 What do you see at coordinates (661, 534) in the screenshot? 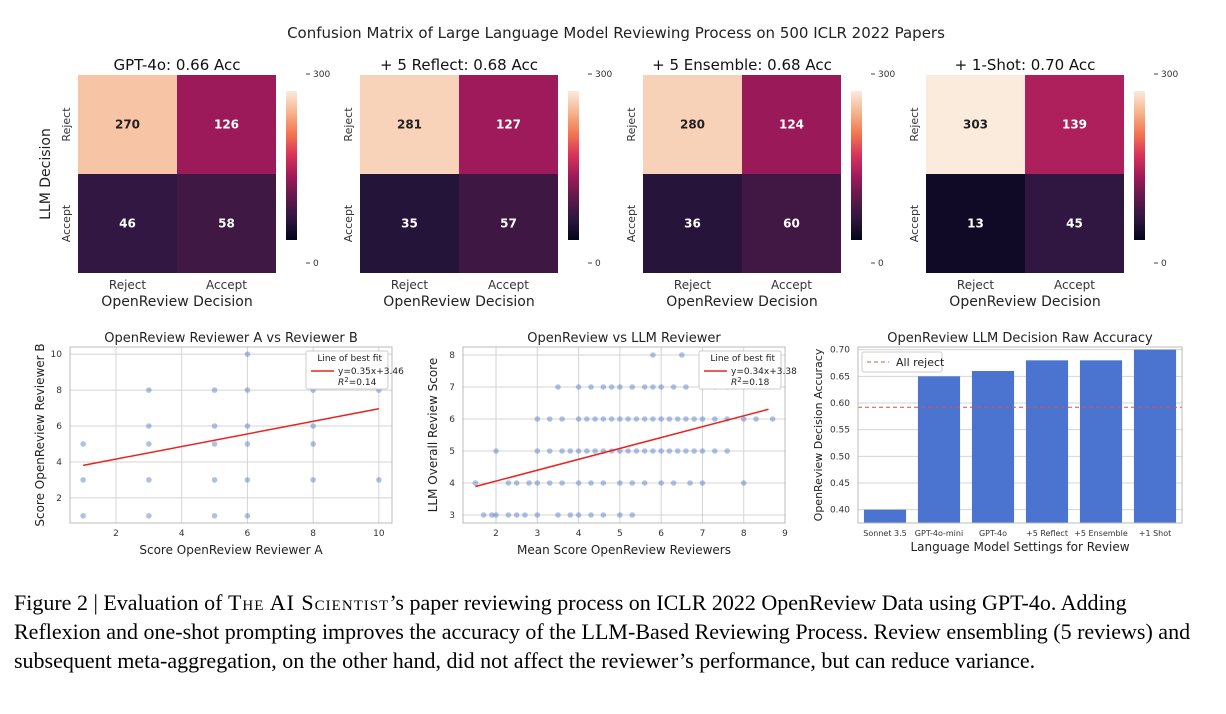
I see `x-tick-label: 6` at bounding box center [661, 534].